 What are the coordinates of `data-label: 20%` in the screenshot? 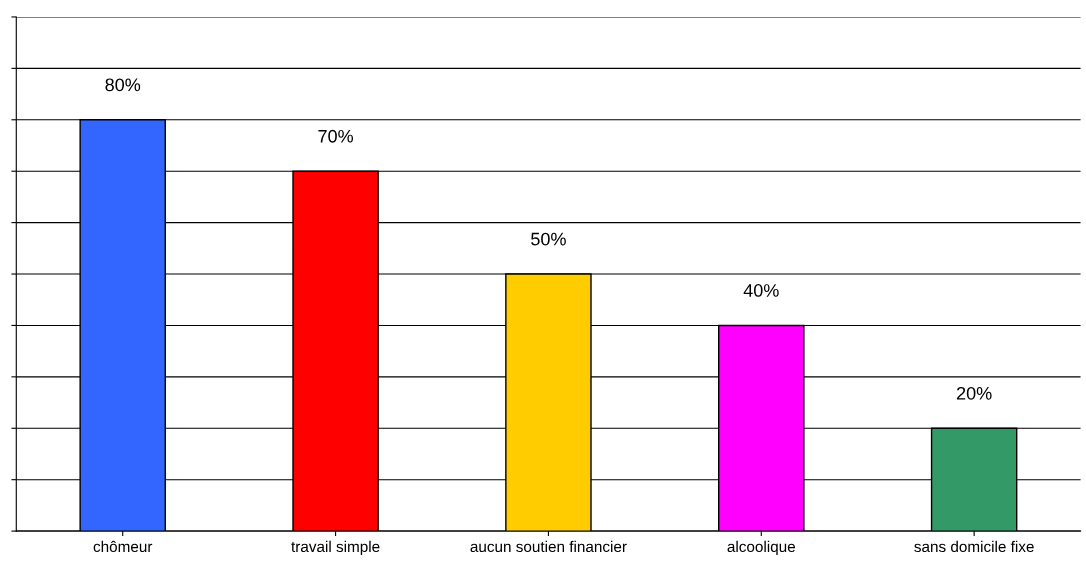 It's located at (974, 393).